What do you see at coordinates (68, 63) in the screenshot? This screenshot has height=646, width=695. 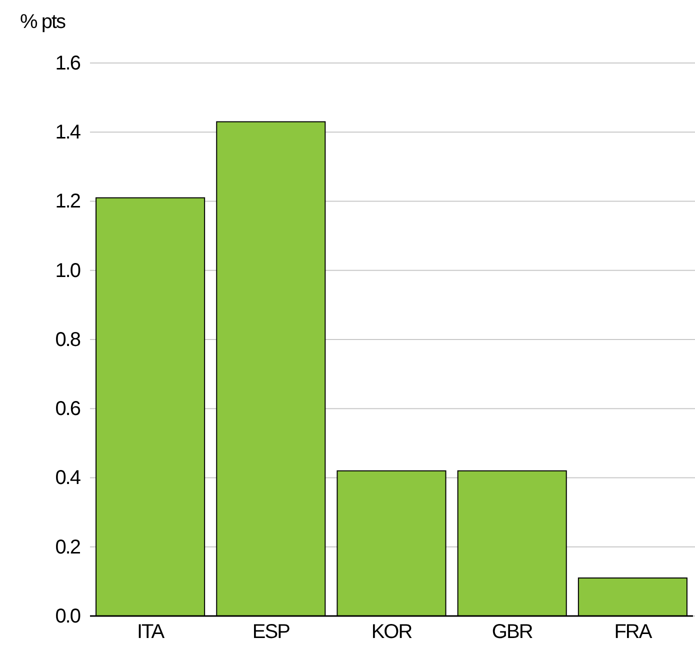 I see `y-tick-label: 1.6` at bounding box center [68, 63].